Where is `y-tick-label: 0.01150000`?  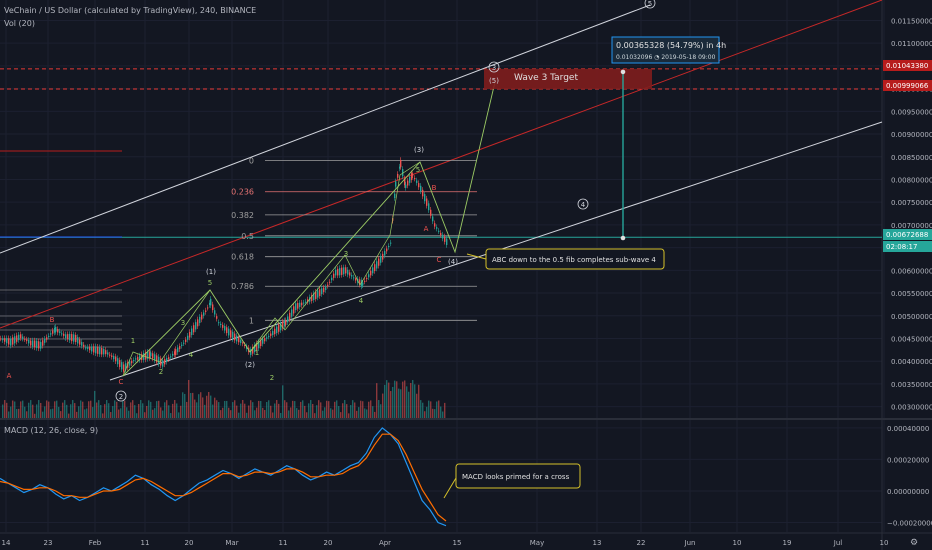
y-tick-label: 0.01150000 is located at coordinates (911, 21).